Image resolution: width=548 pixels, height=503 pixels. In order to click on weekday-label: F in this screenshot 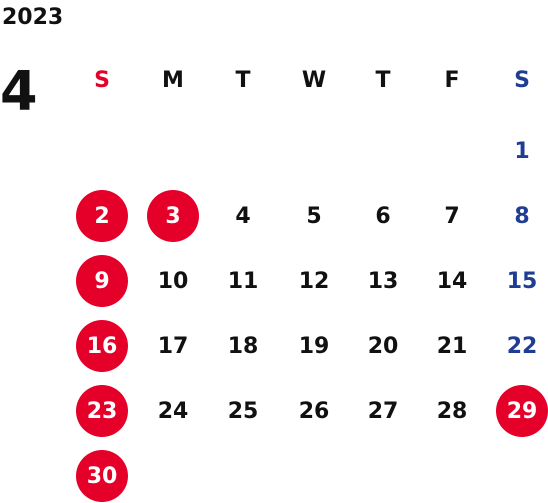, I will do `click(451, 80)`.